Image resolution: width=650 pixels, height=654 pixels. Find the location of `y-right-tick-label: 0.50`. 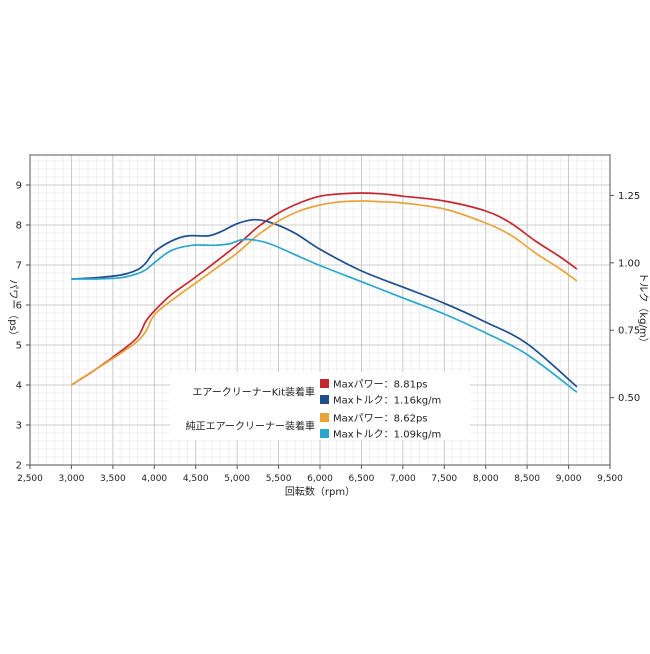

y-right-tick-label: 0.50 is located at coordinates (629, 398).